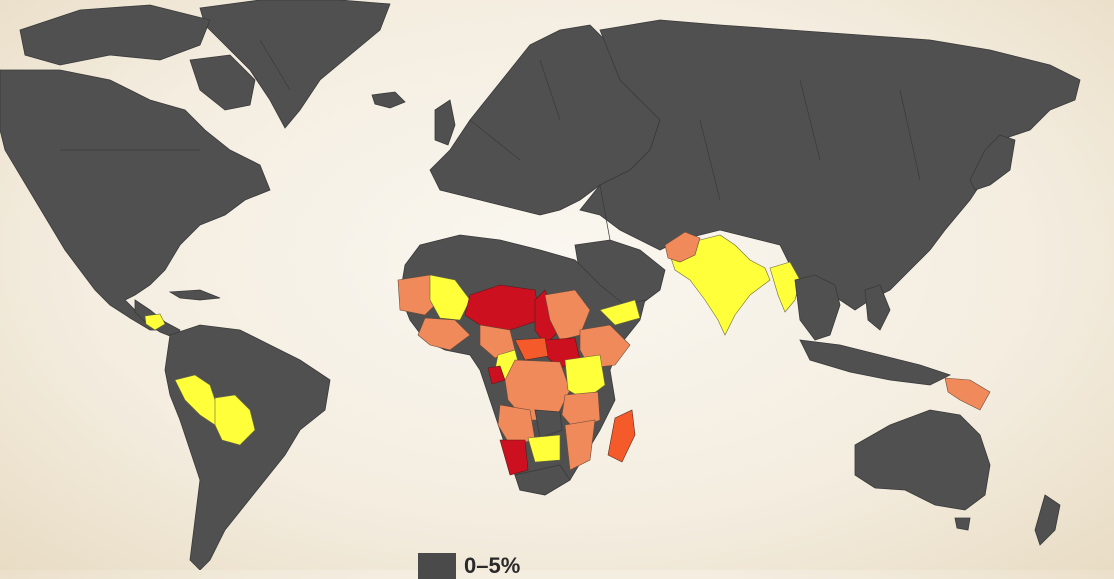 The width and height of the screenshot is (1114, 579). What do you see at coordinates (877, 307) in the screenshot?
I see `philippines` at bounding box center [877, 307].